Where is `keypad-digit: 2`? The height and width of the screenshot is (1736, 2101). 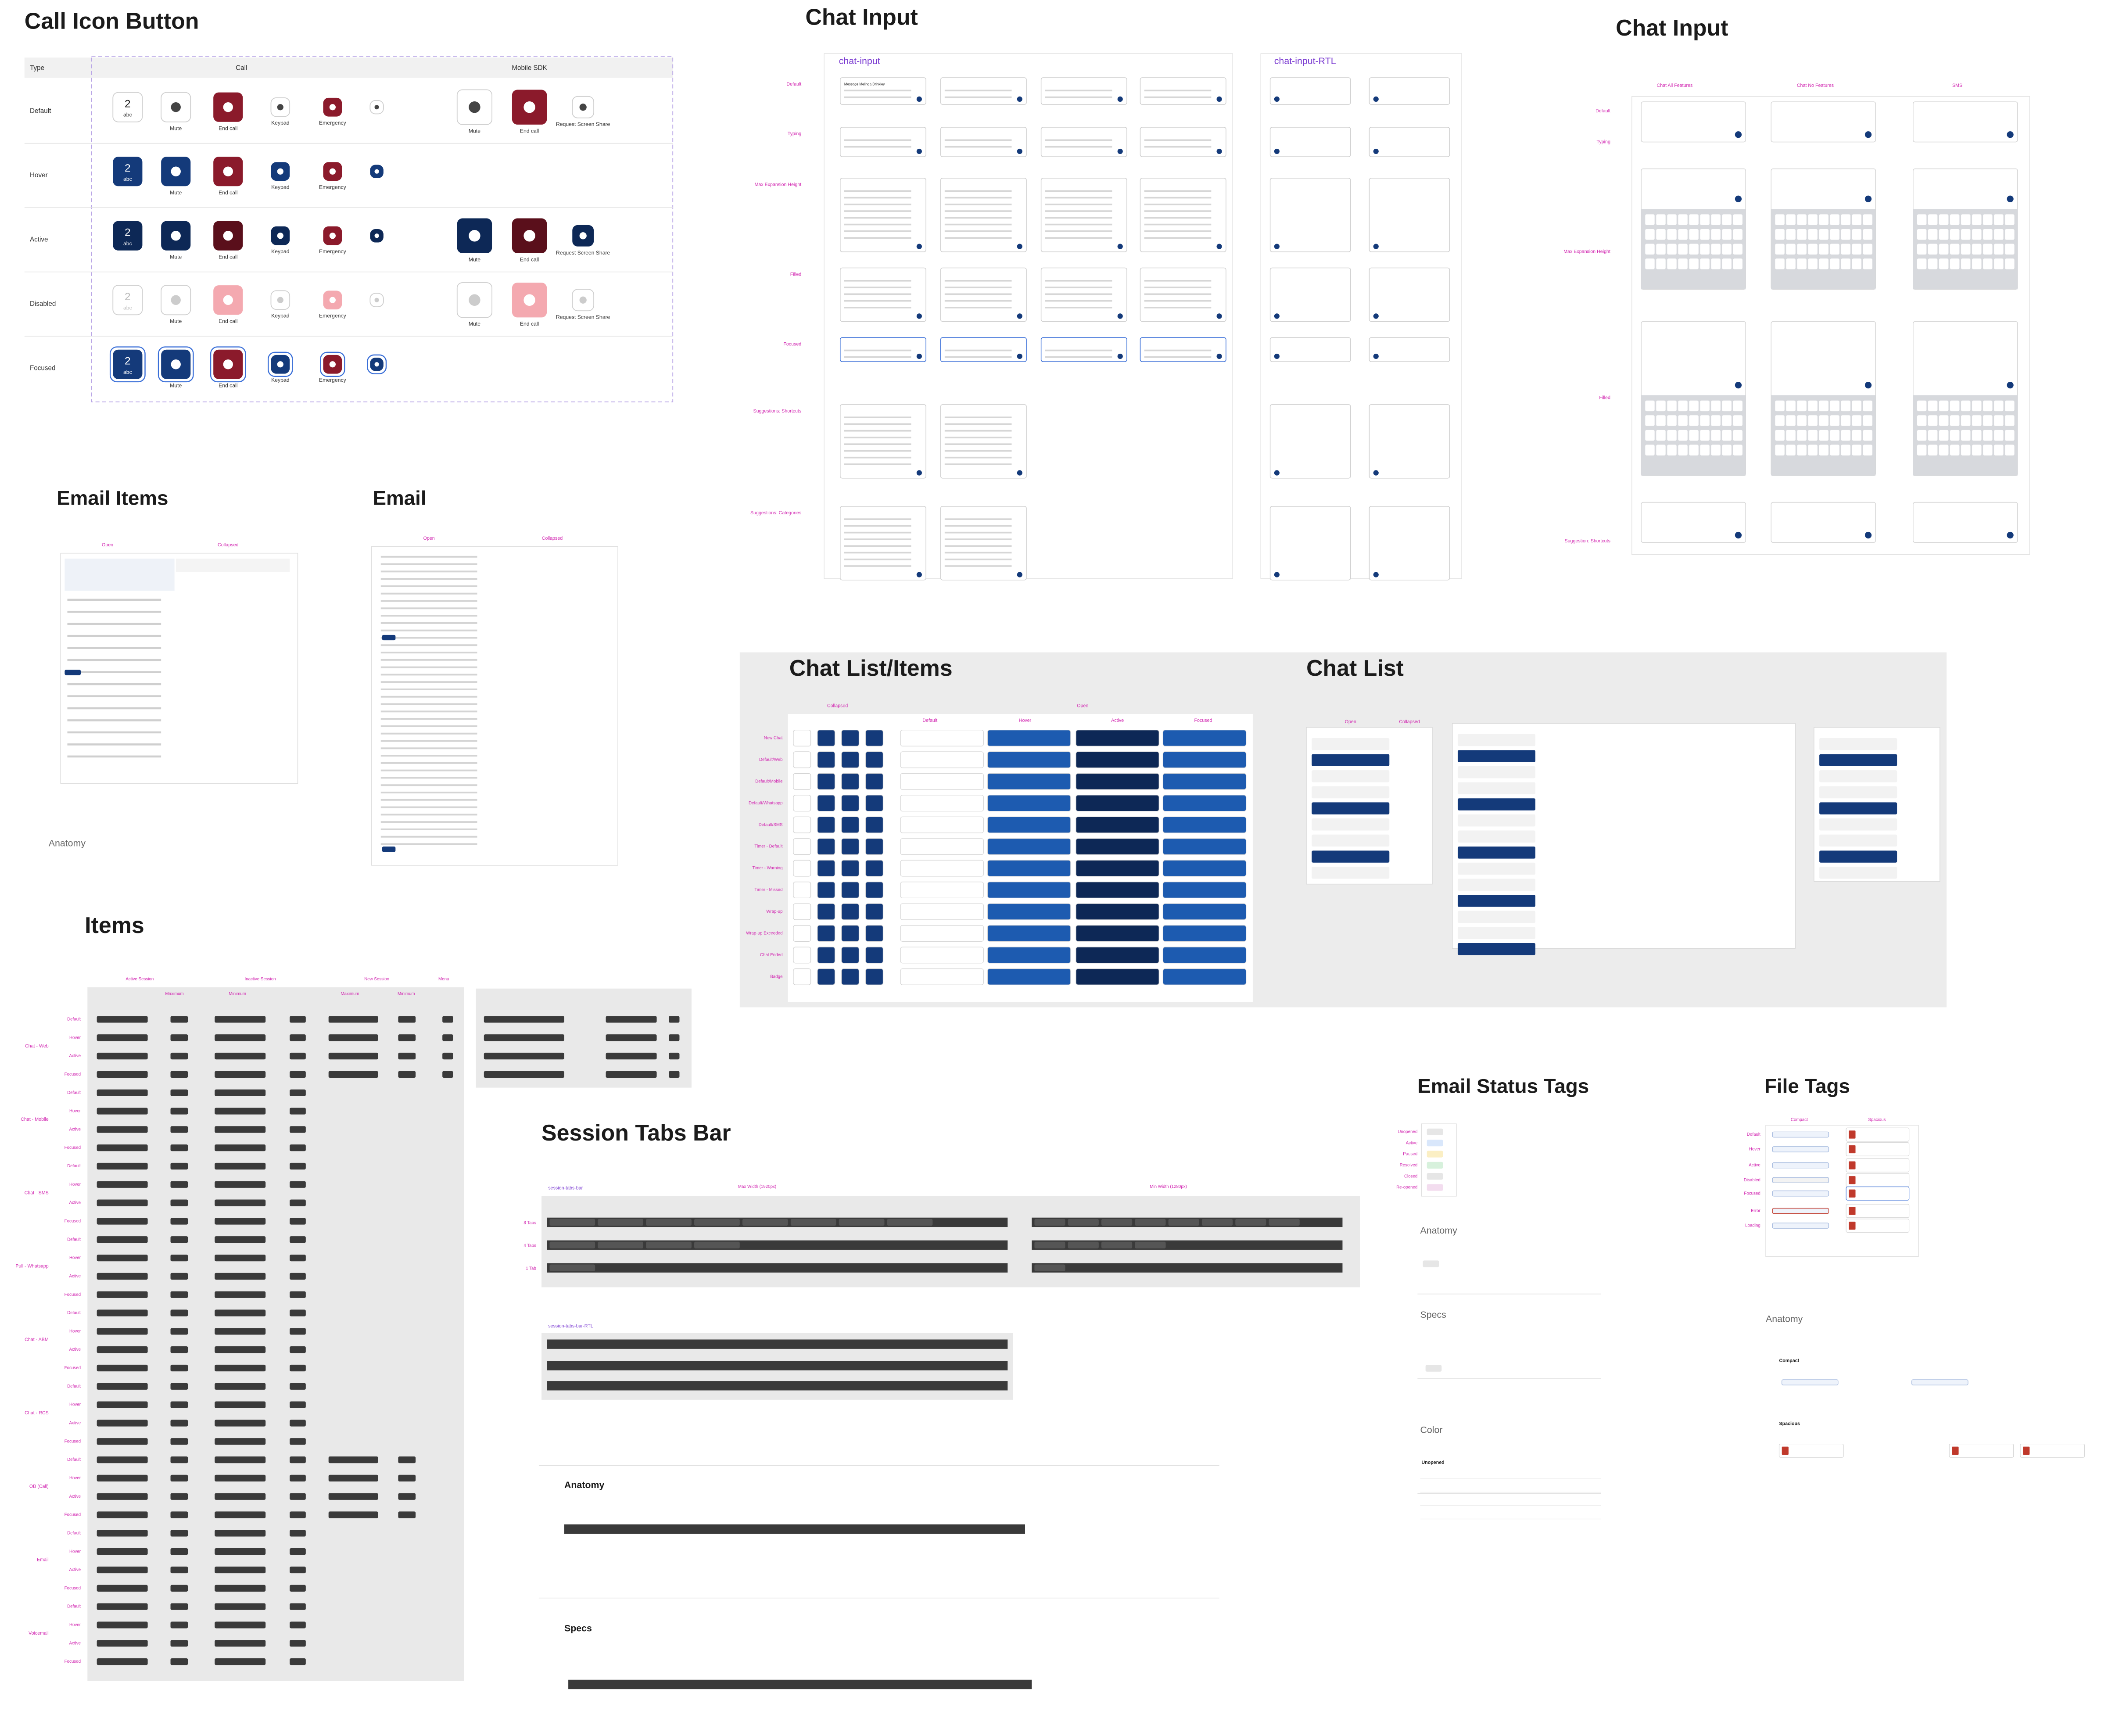
keypad-digit: 2 is located at coordinates (128, 233).